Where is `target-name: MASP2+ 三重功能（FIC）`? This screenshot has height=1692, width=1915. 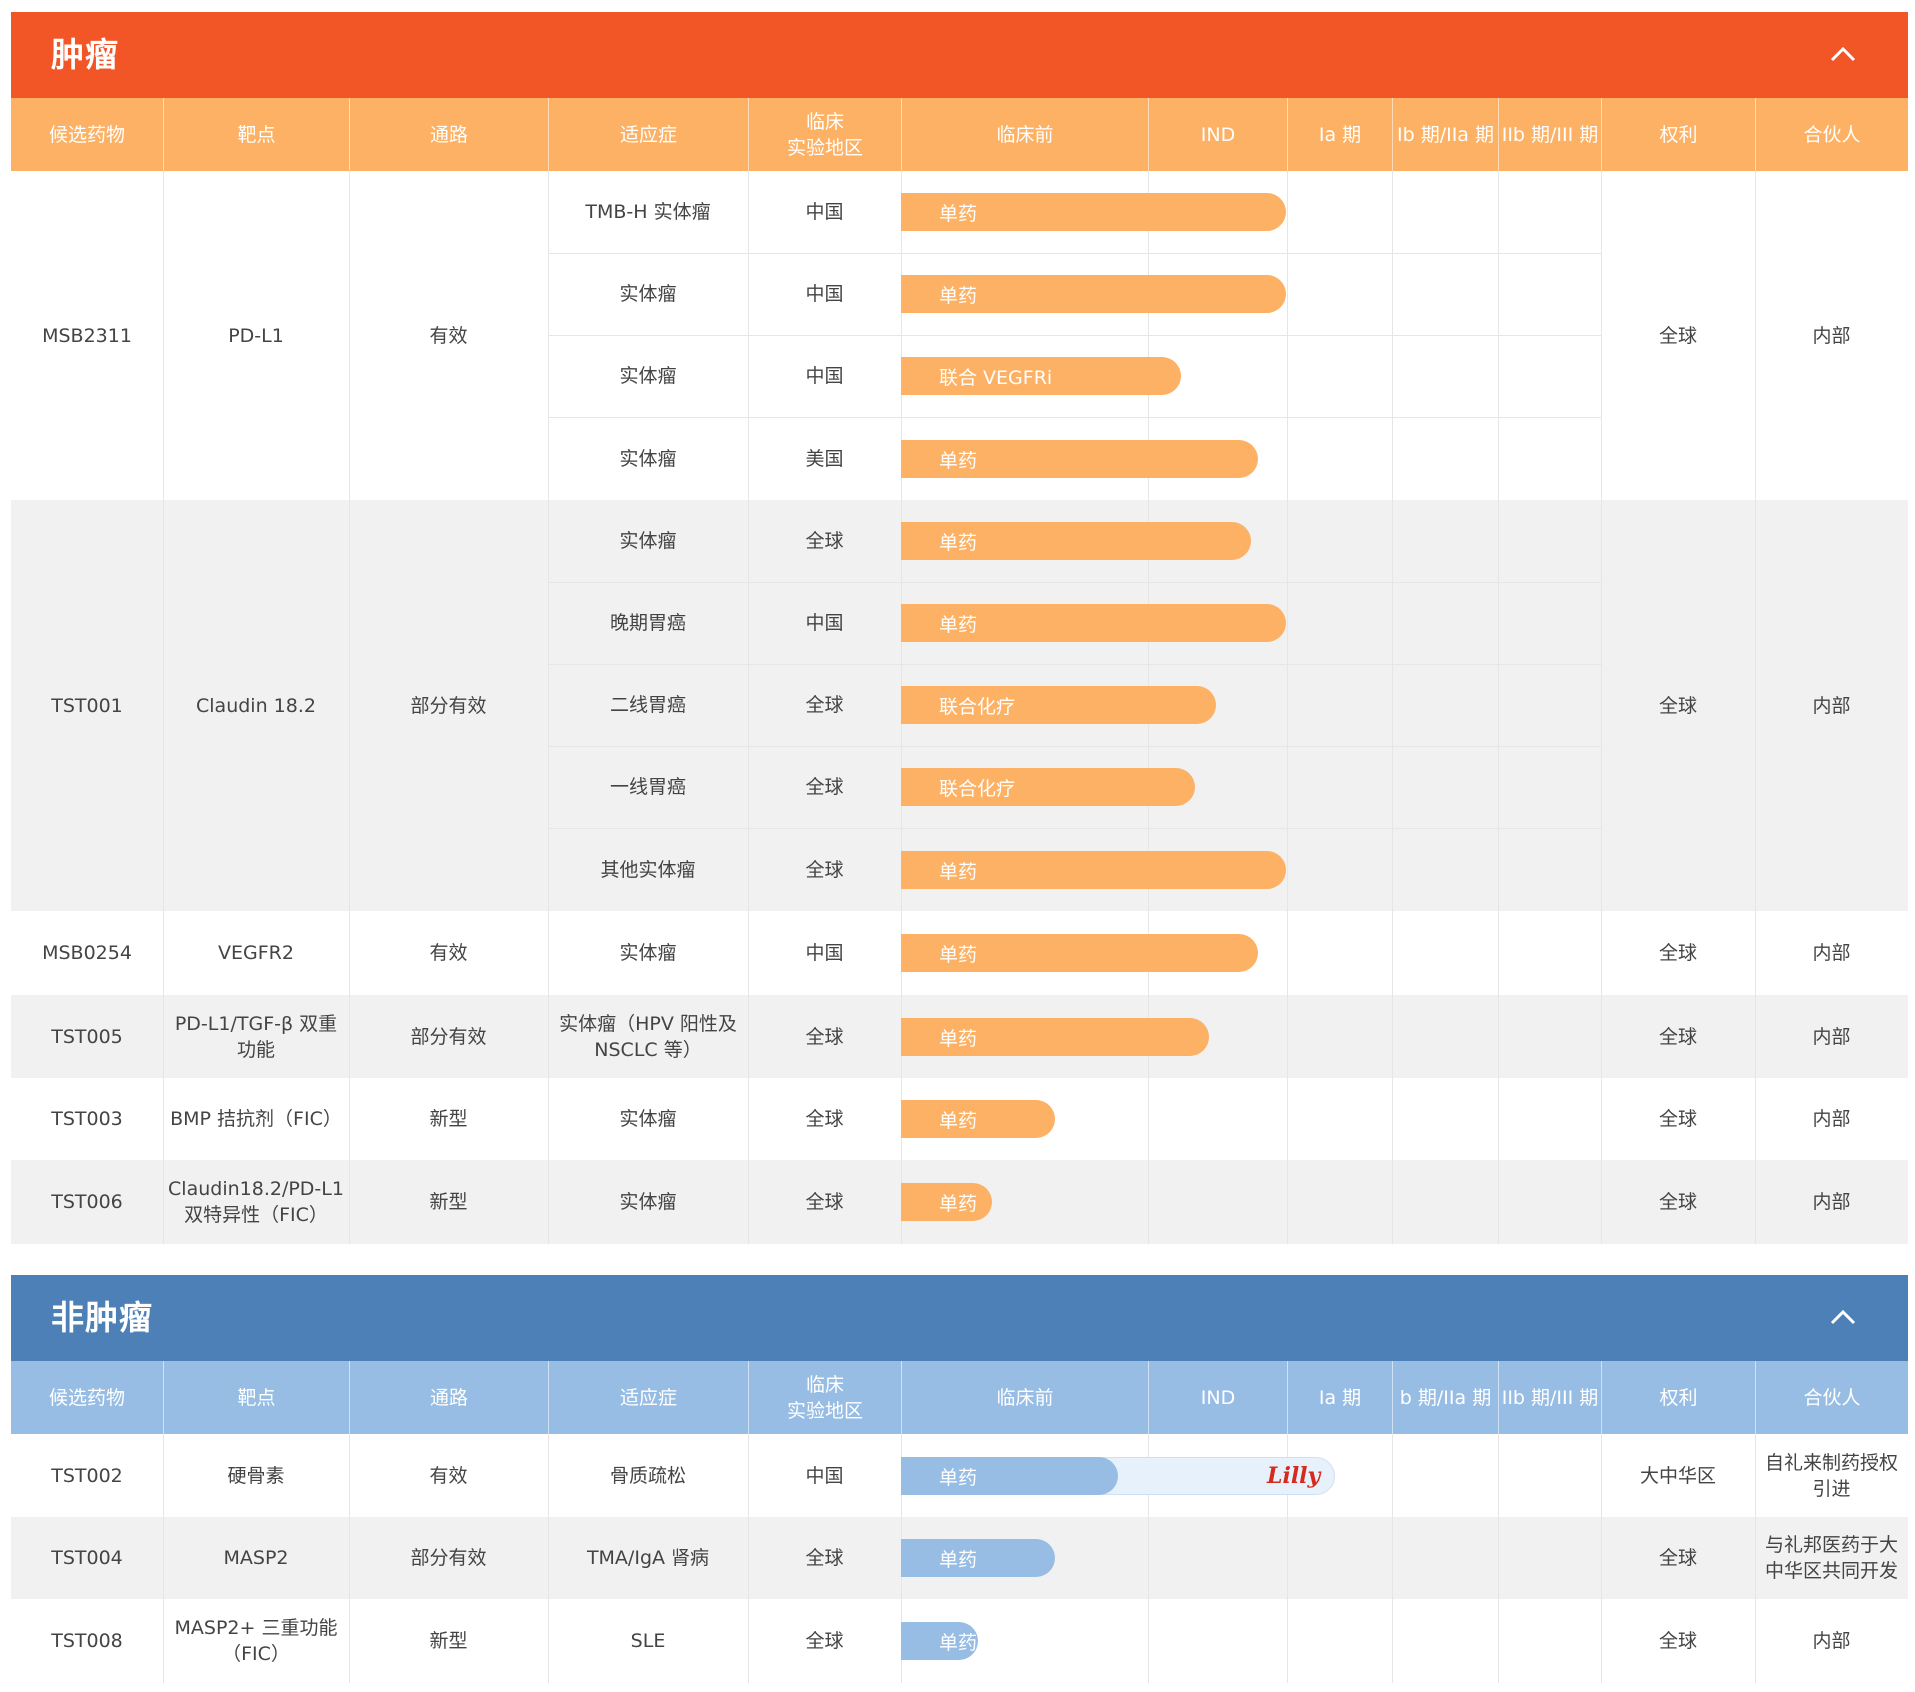 target-name: MASP2+ 三重功能（FIC） is located at coordinates (256, 1641).